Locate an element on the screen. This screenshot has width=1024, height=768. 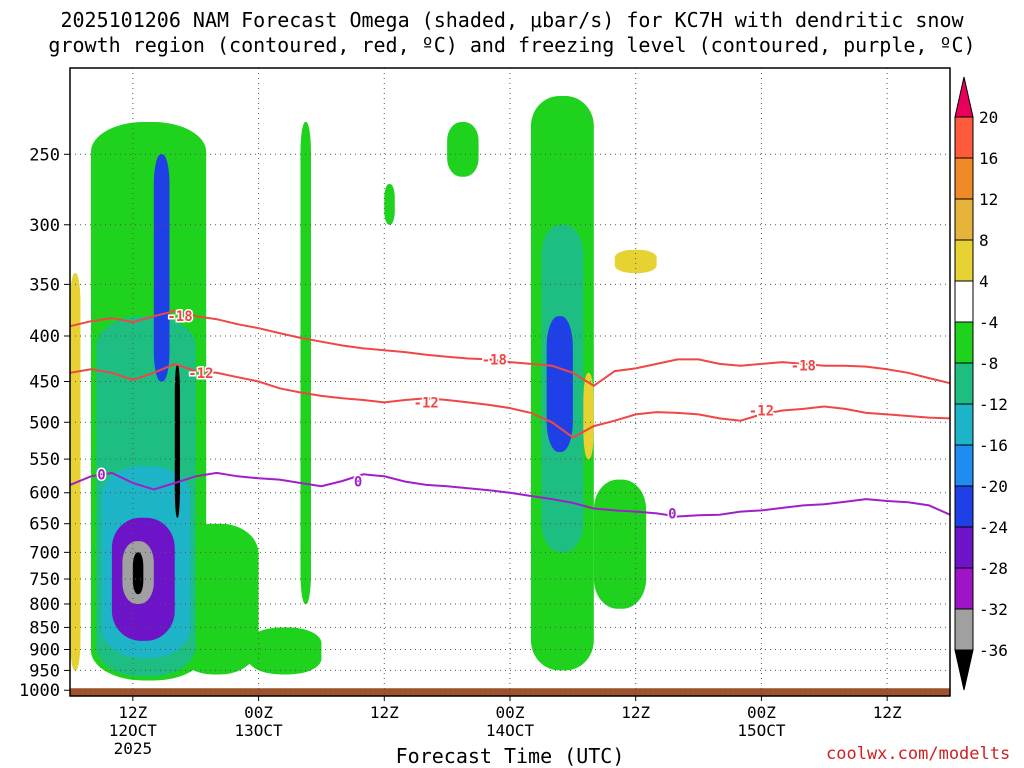
y-tick-label: 650 is located at coordinates (44, 525).